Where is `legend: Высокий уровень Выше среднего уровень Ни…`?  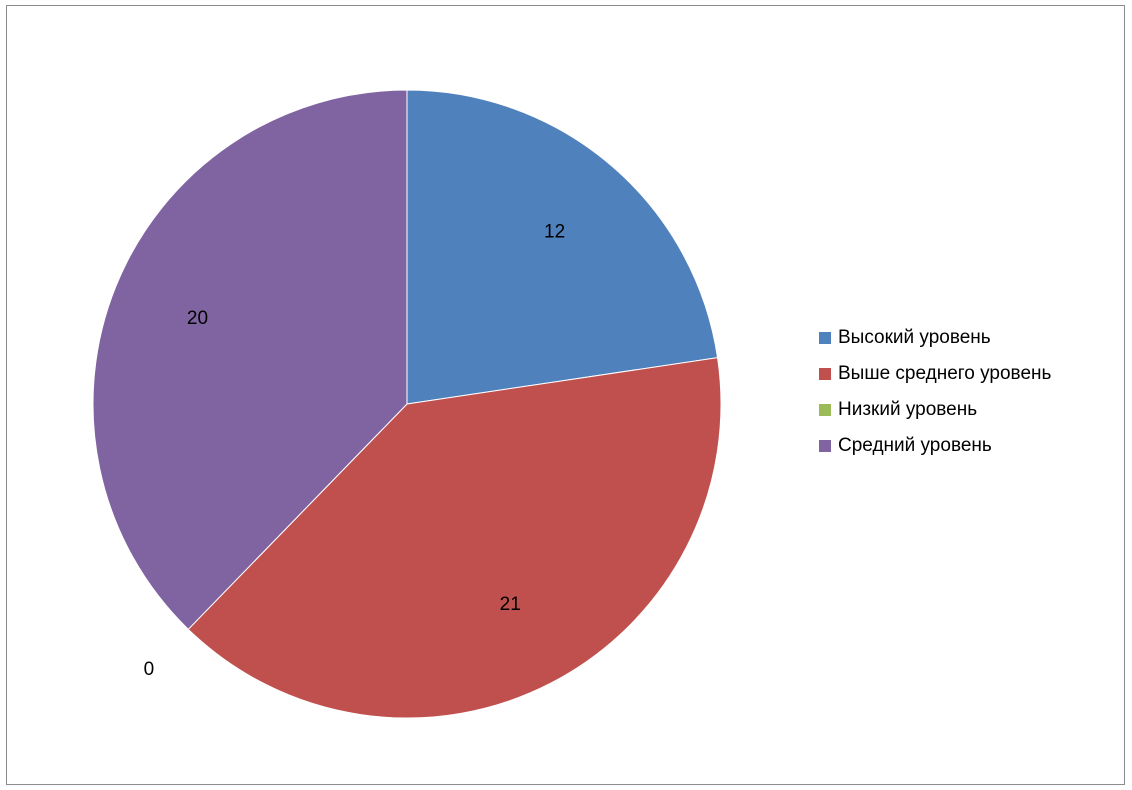
legend: Высокий уровень Выше среднего уровень Ни… is located at coordinates (935, 392).